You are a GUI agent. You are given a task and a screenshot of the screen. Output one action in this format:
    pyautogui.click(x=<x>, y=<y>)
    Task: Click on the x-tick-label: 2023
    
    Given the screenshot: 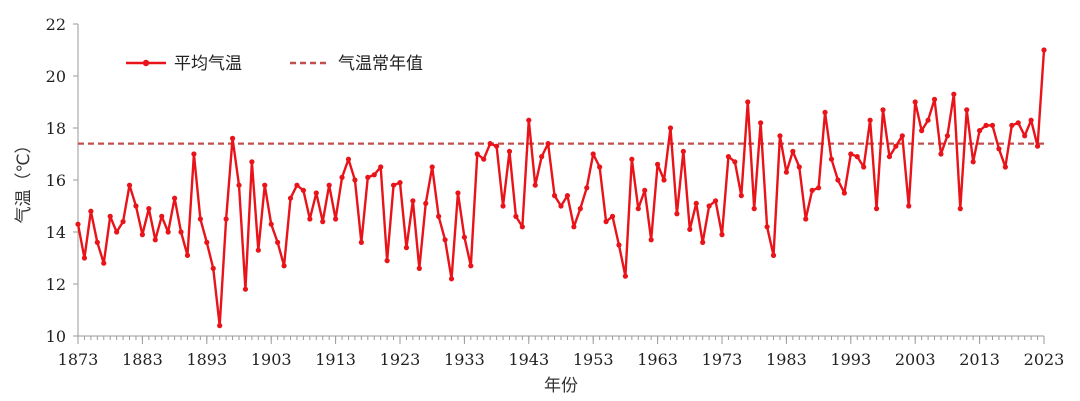 What is the action you would take?
    pyautogui.click(x=1044, y=359)
    